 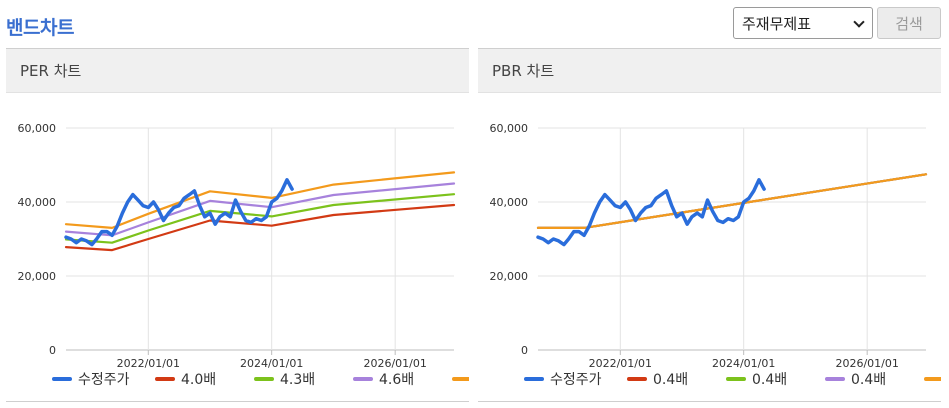 I want to click on legend-item: 4.6배, so click(x=383, y=380).